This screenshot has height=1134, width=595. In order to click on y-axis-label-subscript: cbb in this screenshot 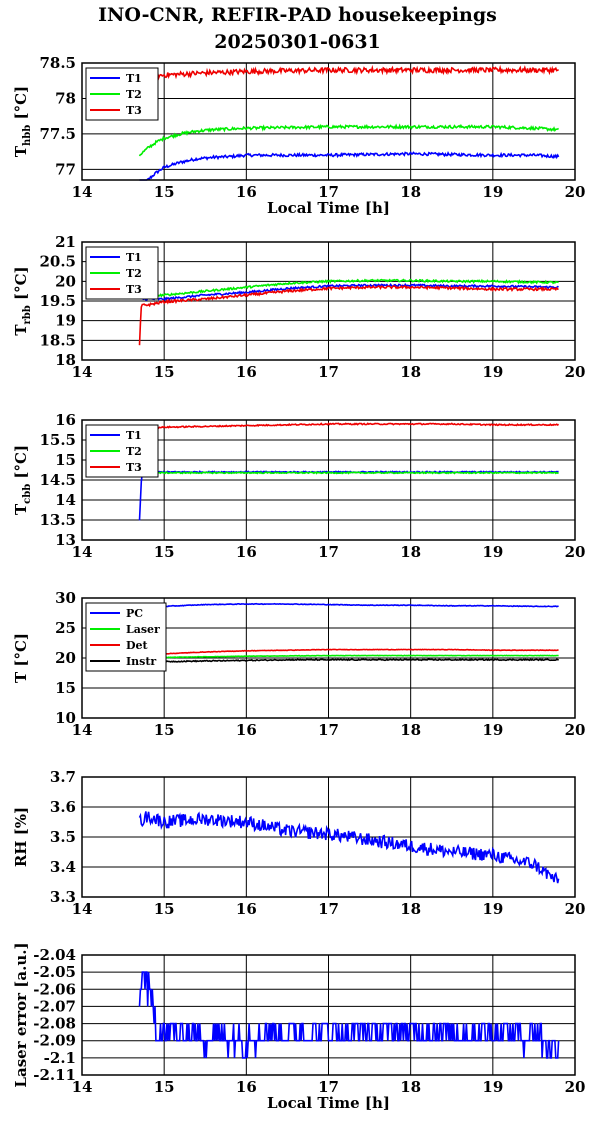, I will do `click(27, 494)`.